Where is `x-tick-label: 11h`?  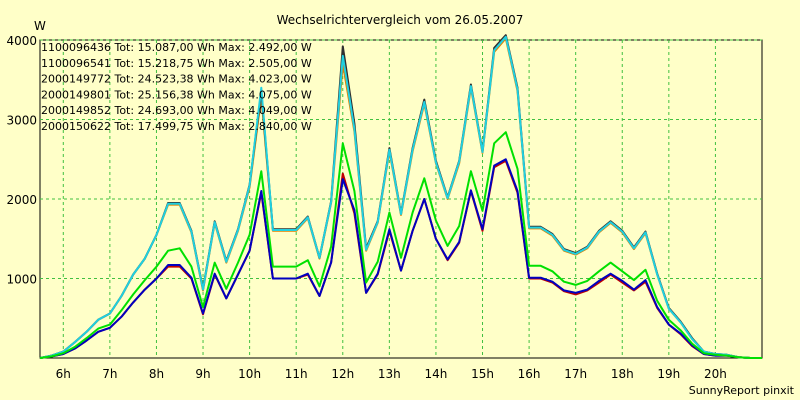 x-tick-label: 11h is located at coordinates (296, 374).